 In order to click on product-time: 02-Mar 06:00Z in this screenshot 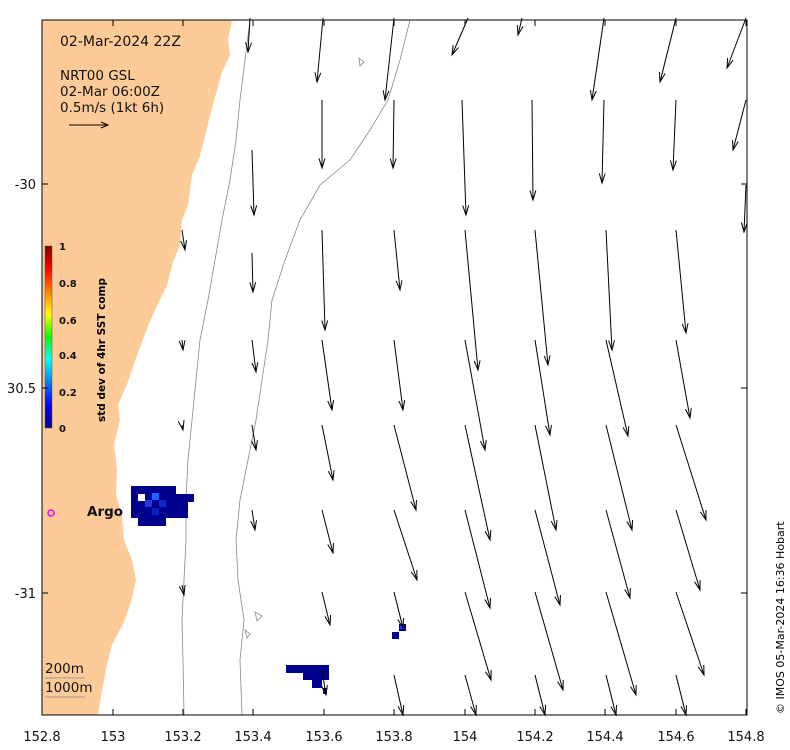, I will do `click(110, 92)`.